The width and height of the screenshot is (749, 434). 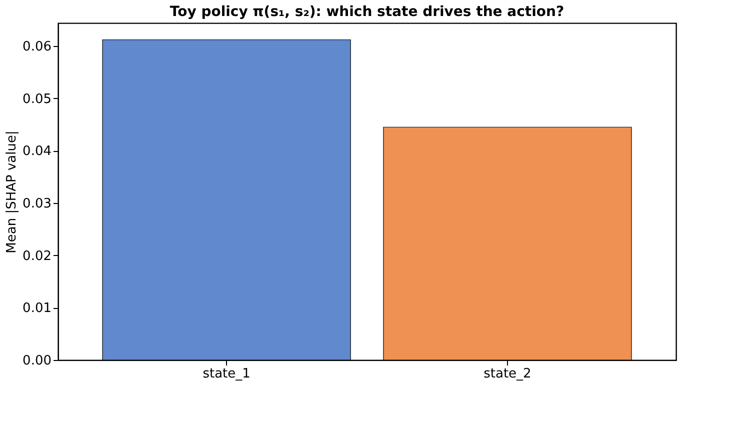 I want to click on y-tick-label: 0.00, so click(x=37, y=361).